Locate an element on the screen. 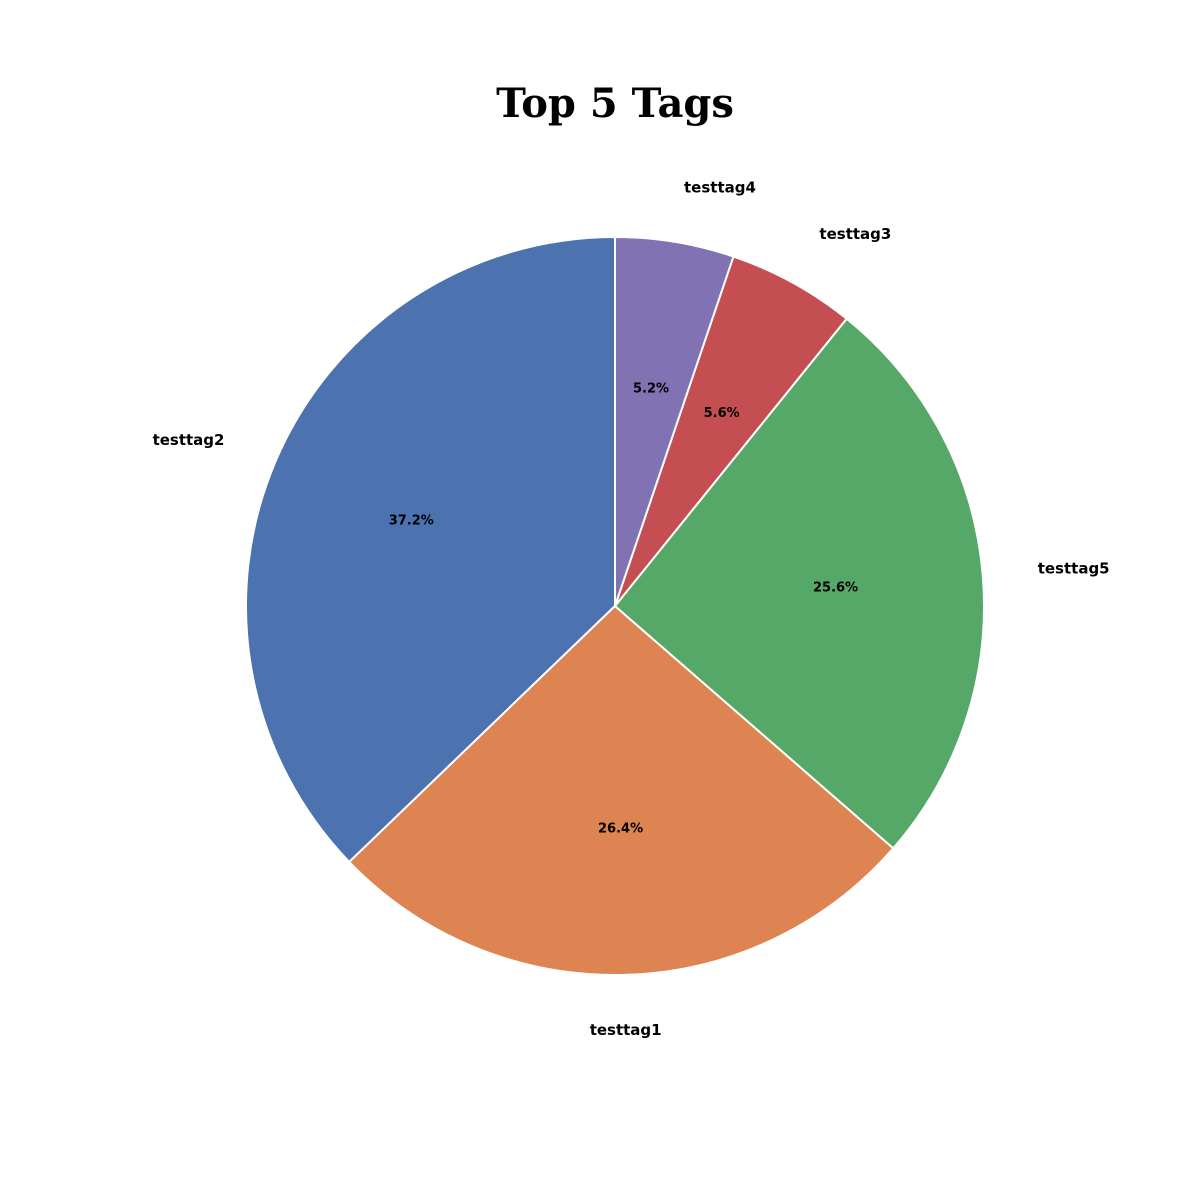 Image resolution: width=1200 pixels, height=1200 pixels. pie-slice-testtag5 is located at coordinates (799, 583).